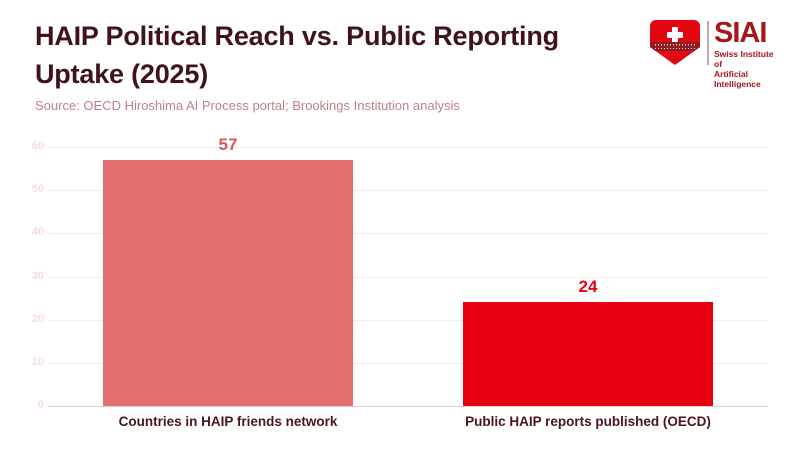  I want to click on logo-subtitle-line1: Swiss Institute of, so click(744, 59).